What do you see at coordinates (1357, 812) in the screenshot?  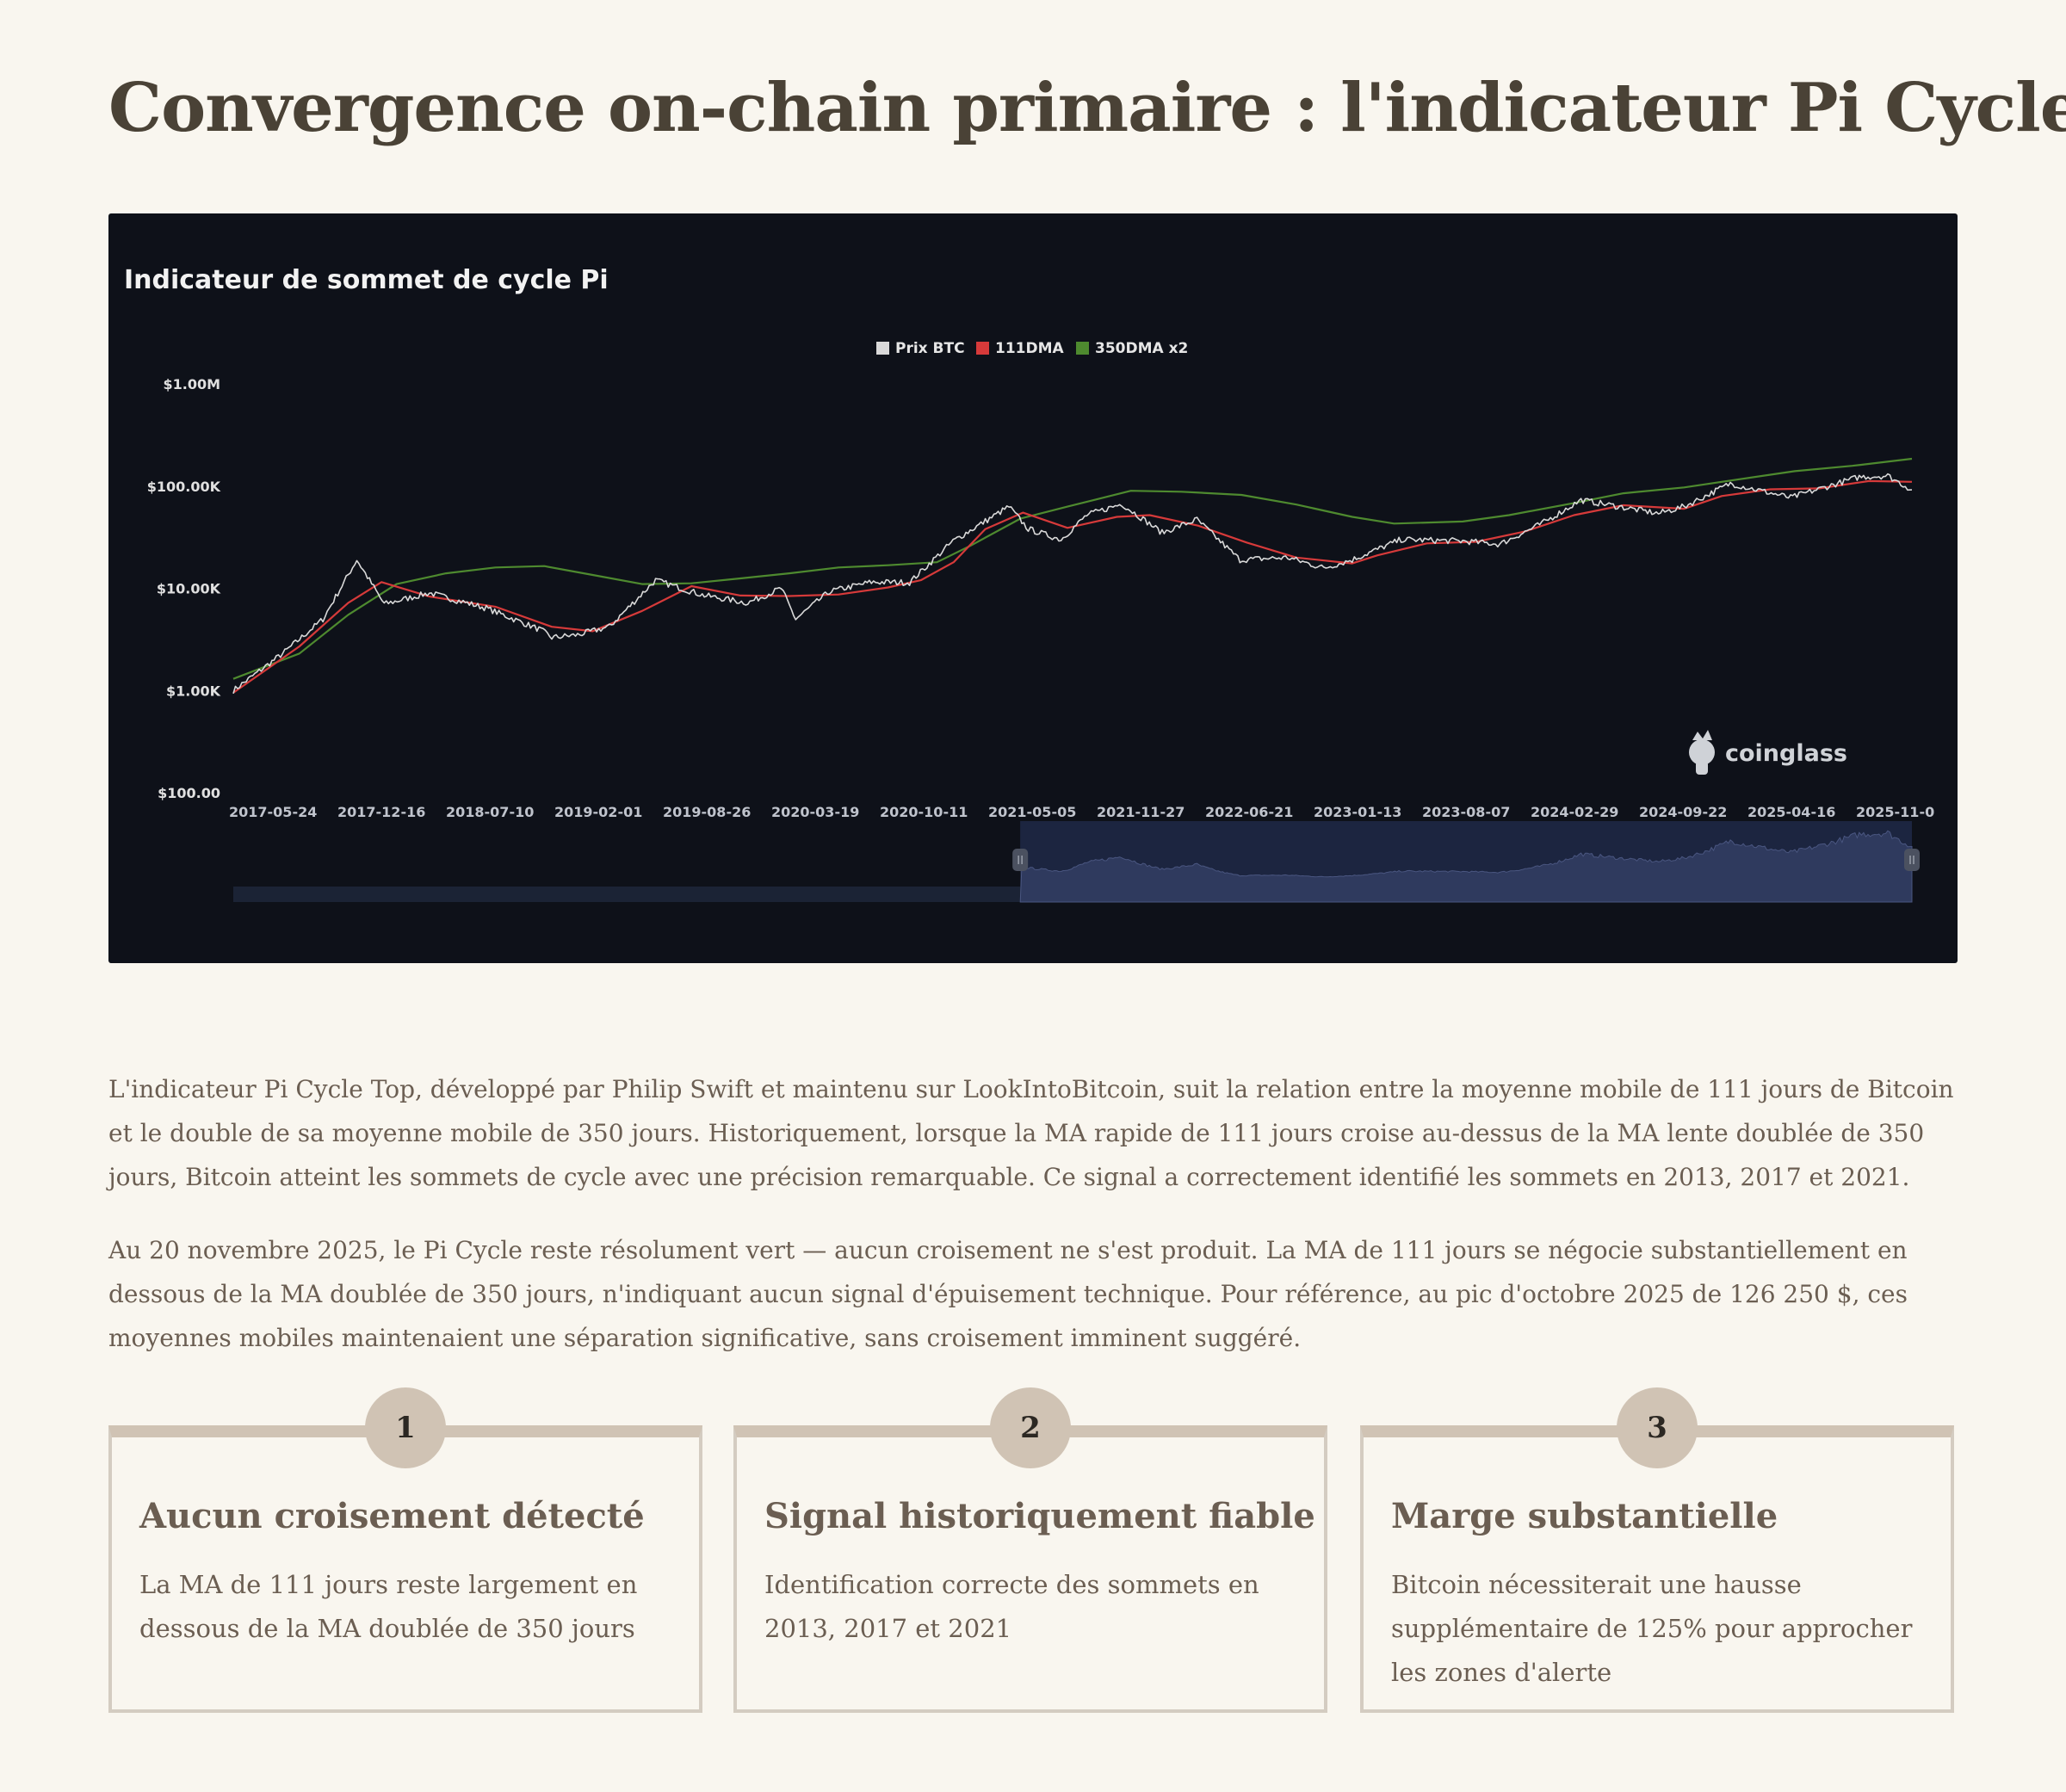 I see `x-tick-label: 2023-01-13` at bounding box center [1357, 812].